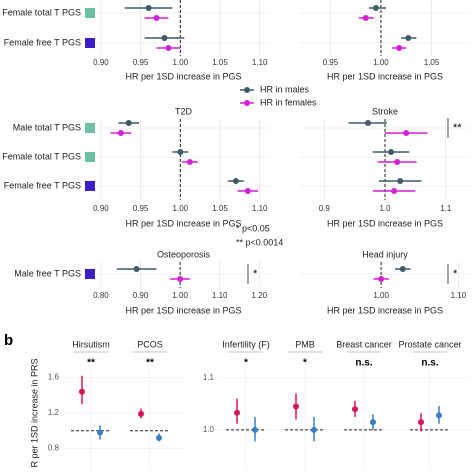 The width and height of the screenshot is (474, 474). I want to click on group-title: Hirsutism, so click(91, 344).